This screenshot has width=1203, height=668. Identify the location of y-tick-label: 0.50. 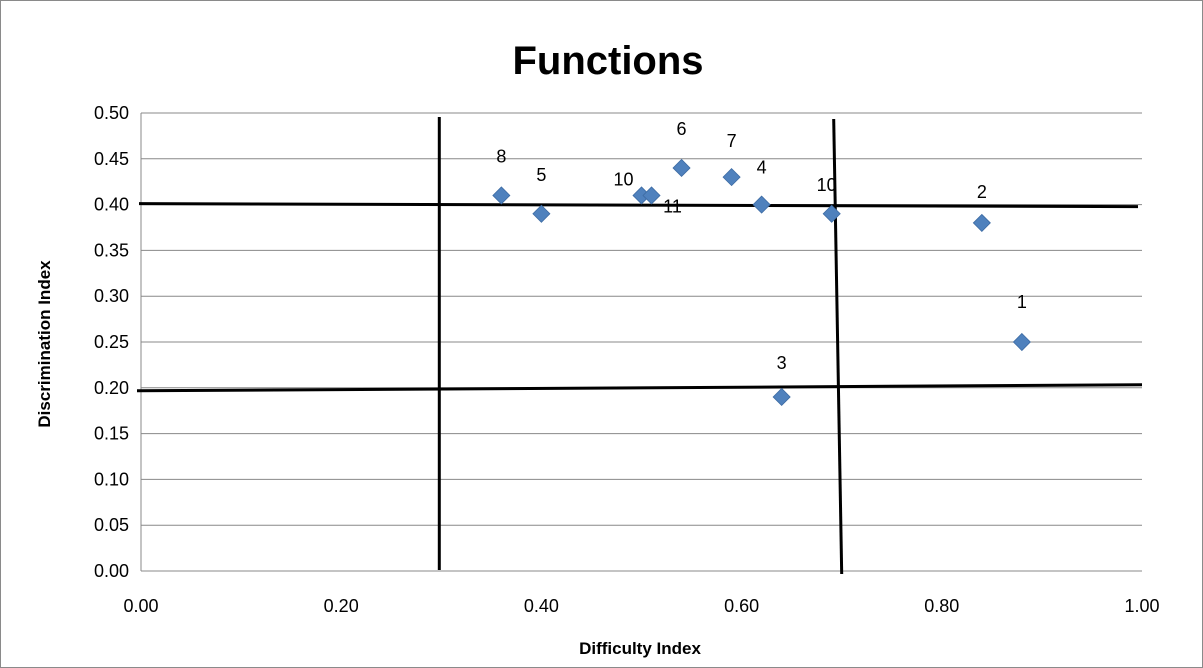
(111, 113).